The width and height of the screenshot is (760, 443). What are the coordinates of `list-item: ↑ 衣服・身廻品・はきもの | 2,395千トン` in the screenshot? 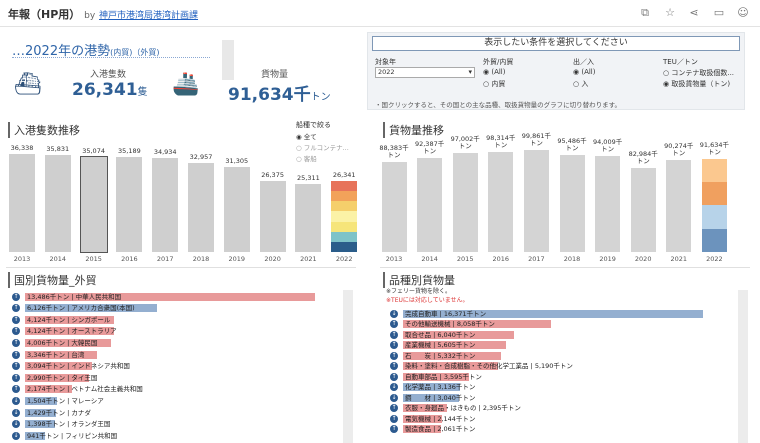 It's located at (563, 408).